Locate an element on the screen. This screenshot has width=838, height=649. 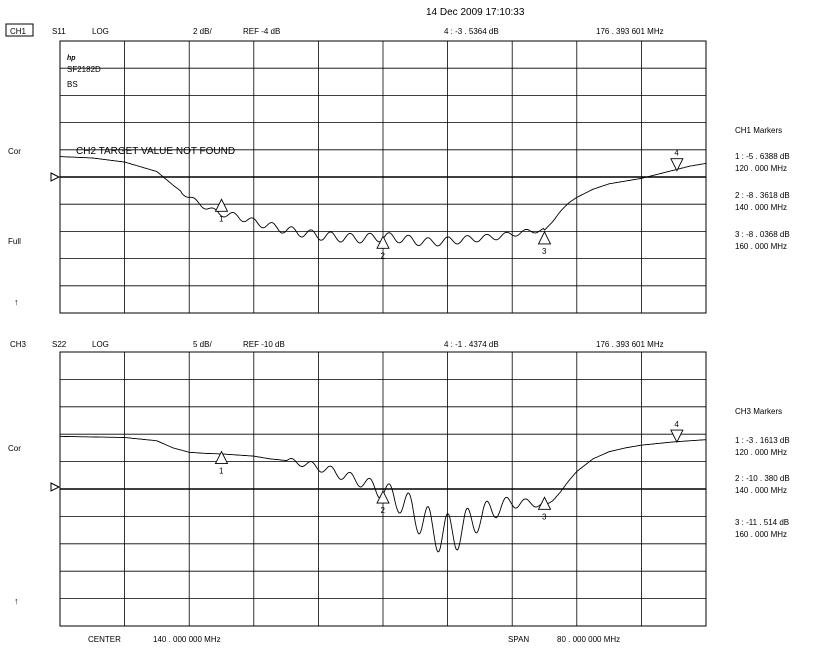
ch1-marker-3-value: 3 : -8 . 0368 dB is located at coordinates (762, 234).